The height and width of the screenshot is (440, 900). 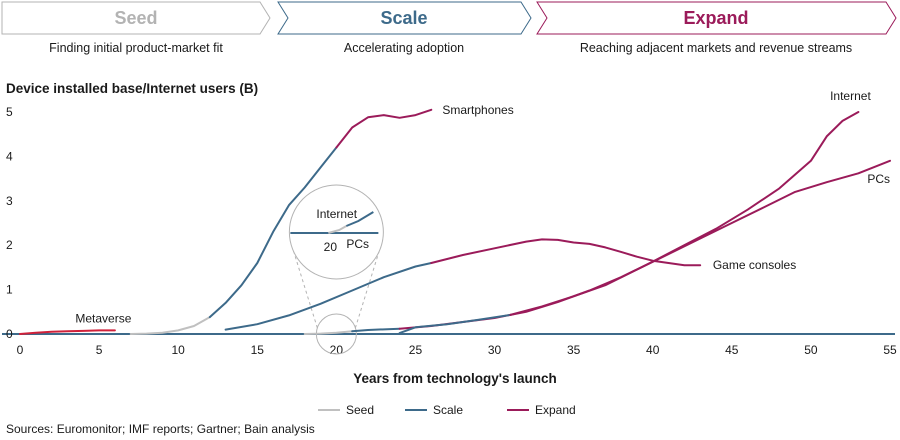 What do you see at coordinates (20, 350) in the screenshot?
I see `x-tick-label: 0` at bounding box center [20, 350].